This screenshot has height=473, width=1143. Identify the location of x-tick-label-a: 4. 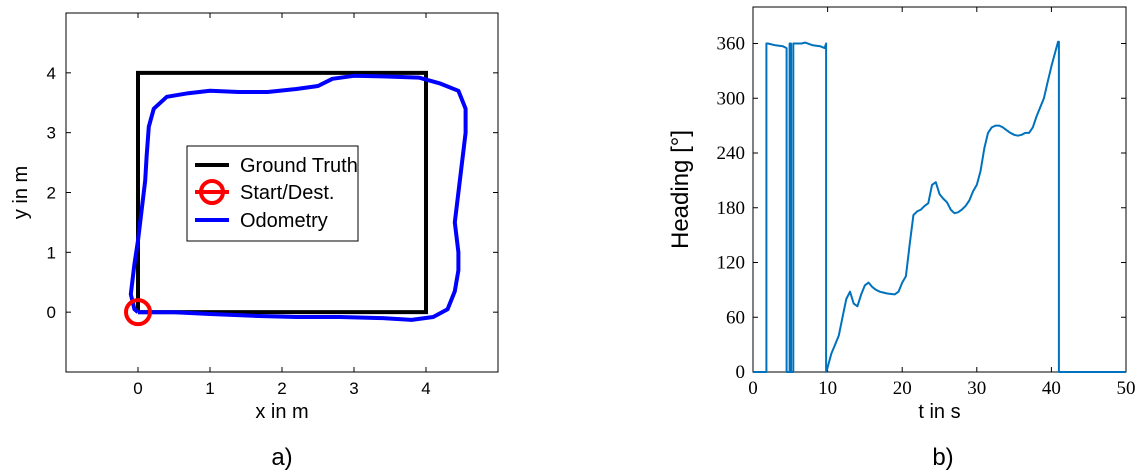
(425, 388).